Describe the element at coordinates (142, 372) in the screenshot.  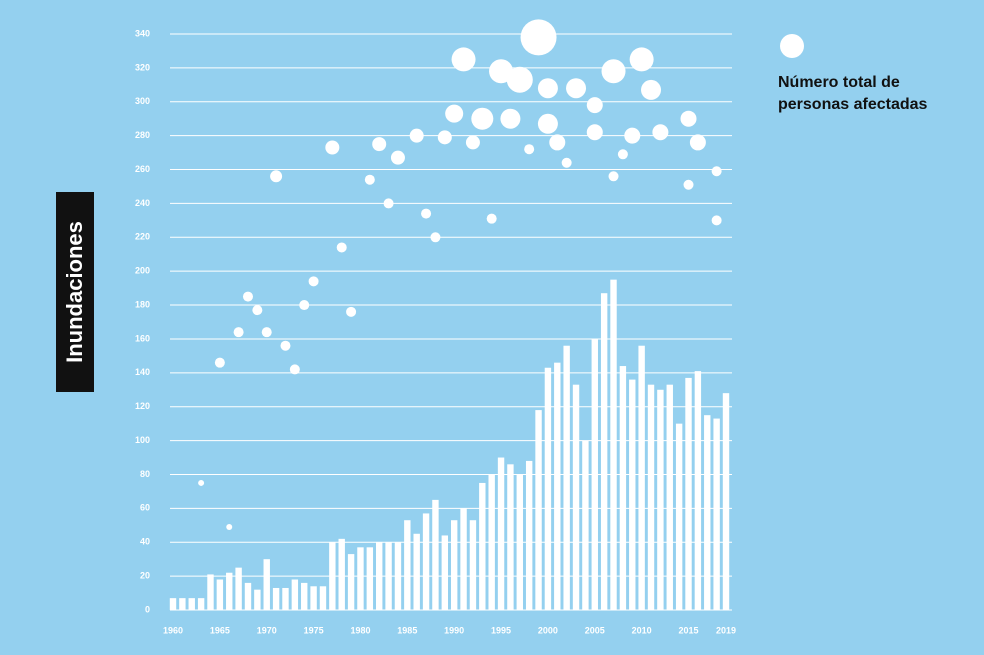
I see `y-tick-label: 140` at that location.